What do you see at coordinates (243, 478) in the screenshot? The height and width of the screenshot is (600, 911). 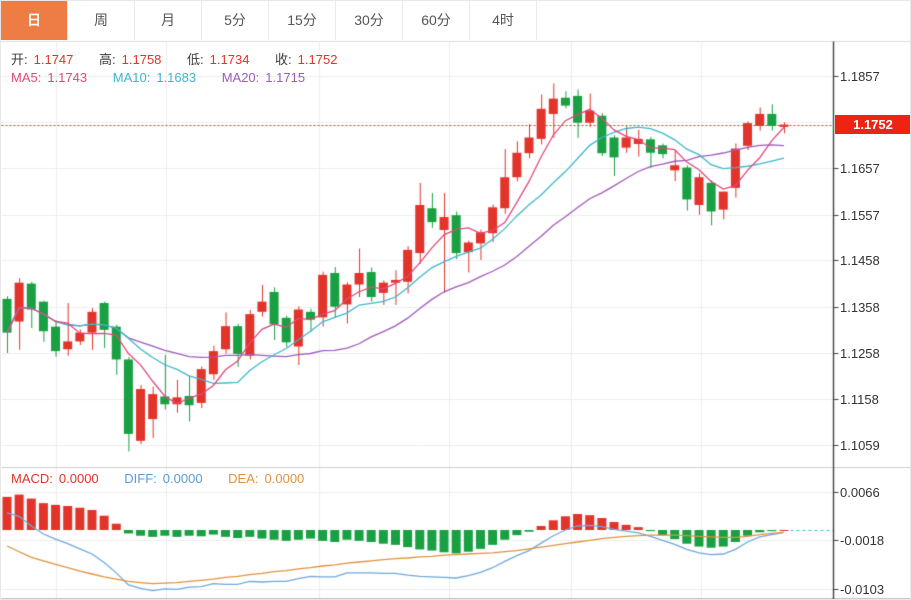 I see `dea-label: DEA:` at bounding box center [243, 478].